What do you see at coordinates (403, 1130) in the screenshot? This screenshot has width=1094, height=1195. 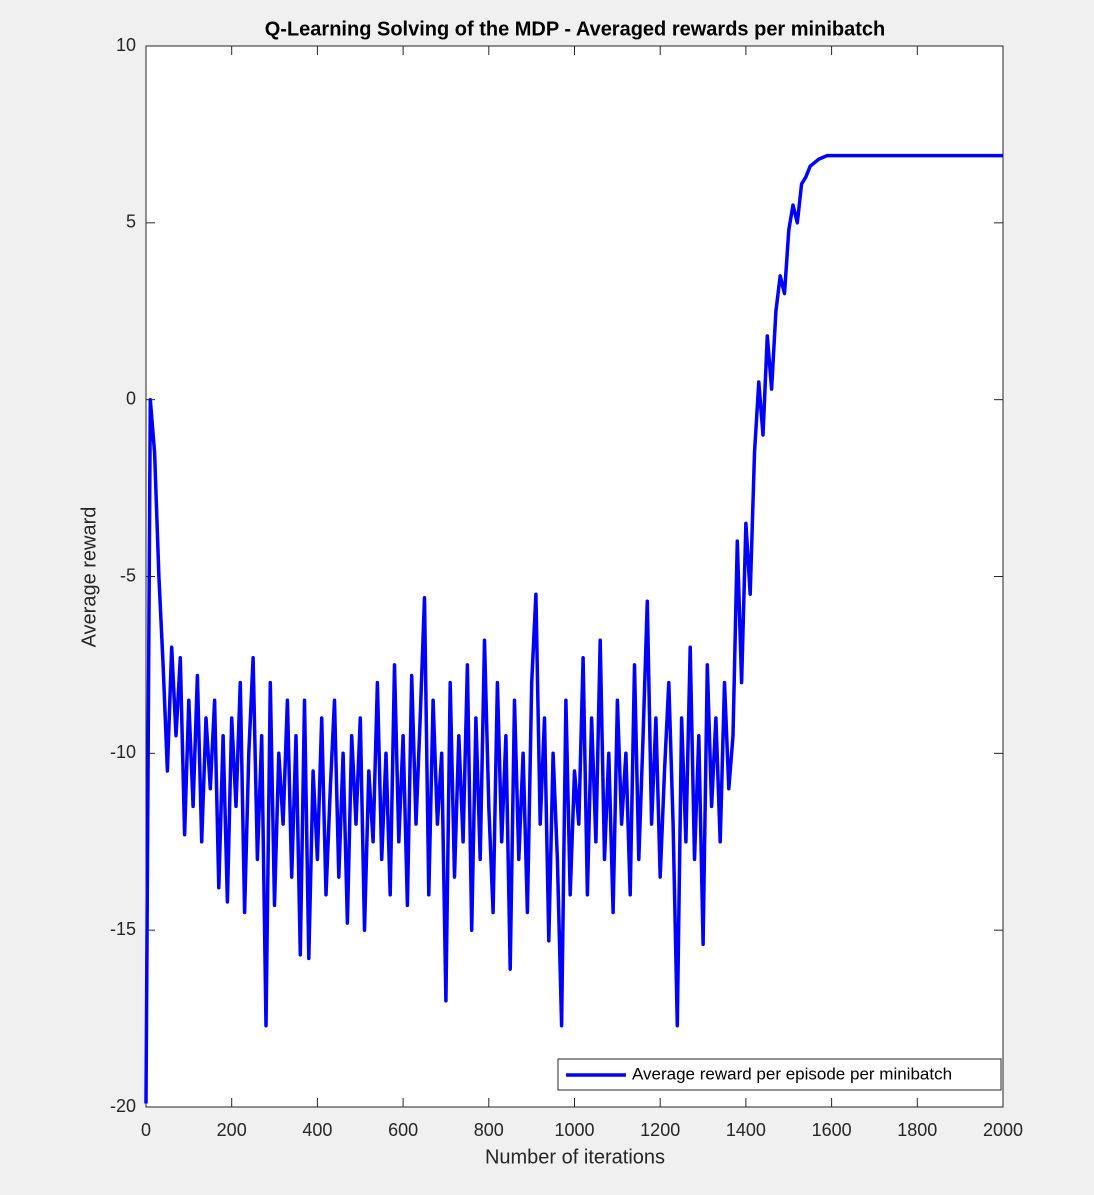 I see `x-tick-label: 600` at bounding box center [403, 1130].